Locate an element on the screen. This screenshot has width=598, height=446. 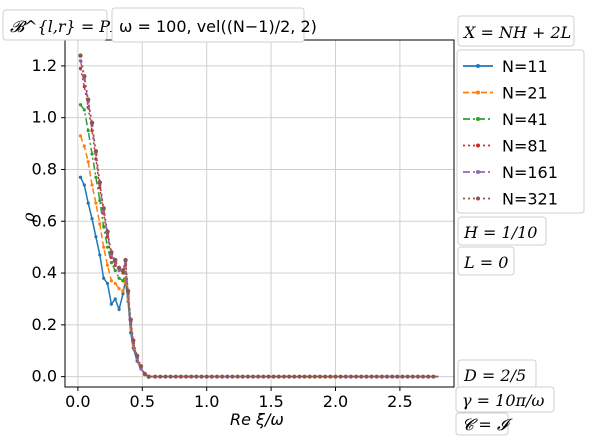
x-tick-label: 0.0 is located at coordinates (77, 401).